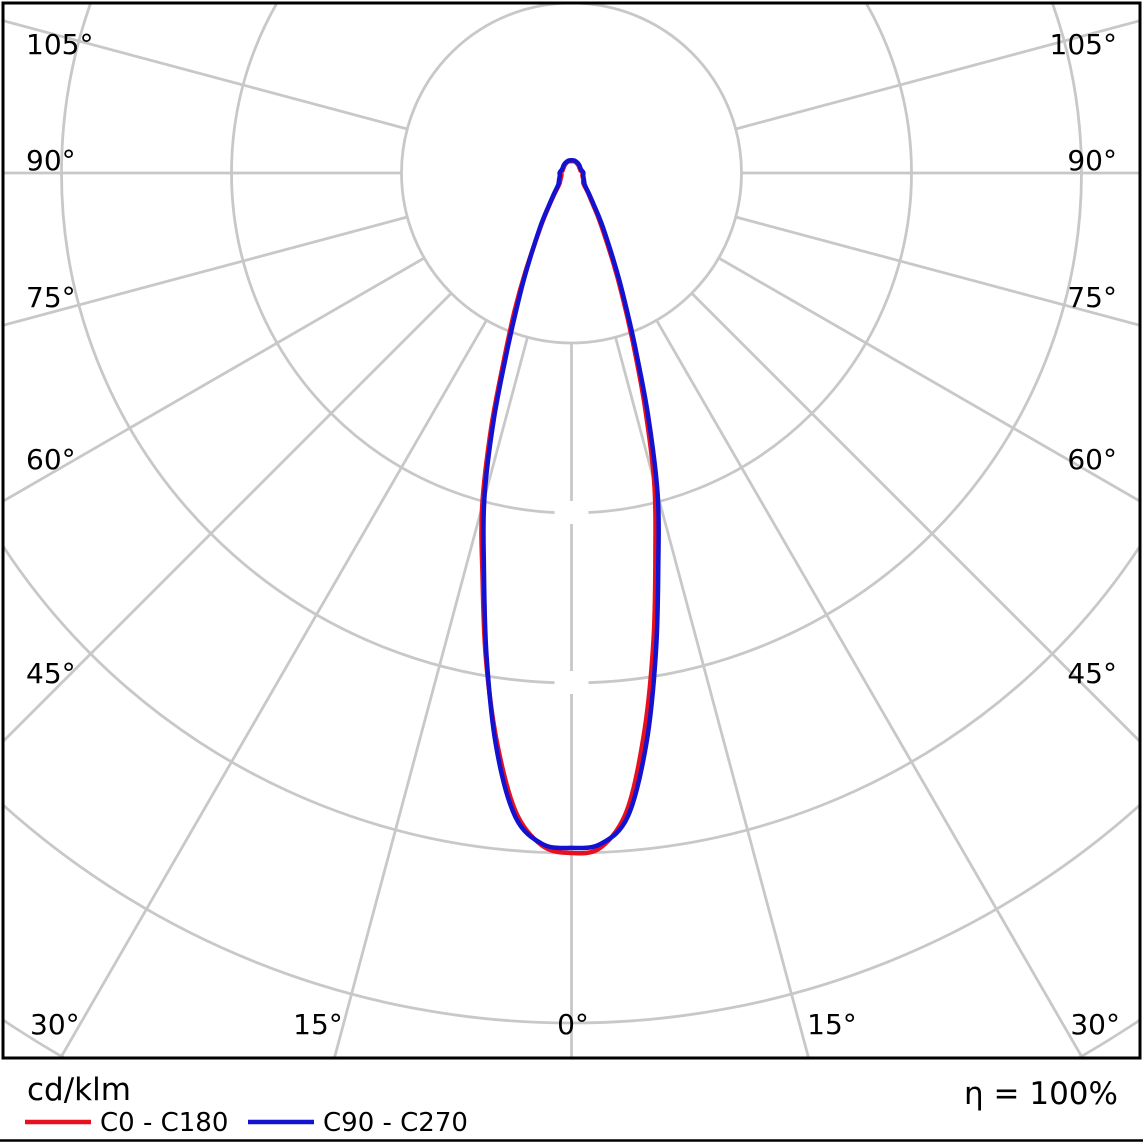 Image resolution: width=1143 pixels, height=1143 pixels. Describe the element at coordinates (51, 459) in the screenshot. I see `angle-label-left-60deg: 60°` at that location.